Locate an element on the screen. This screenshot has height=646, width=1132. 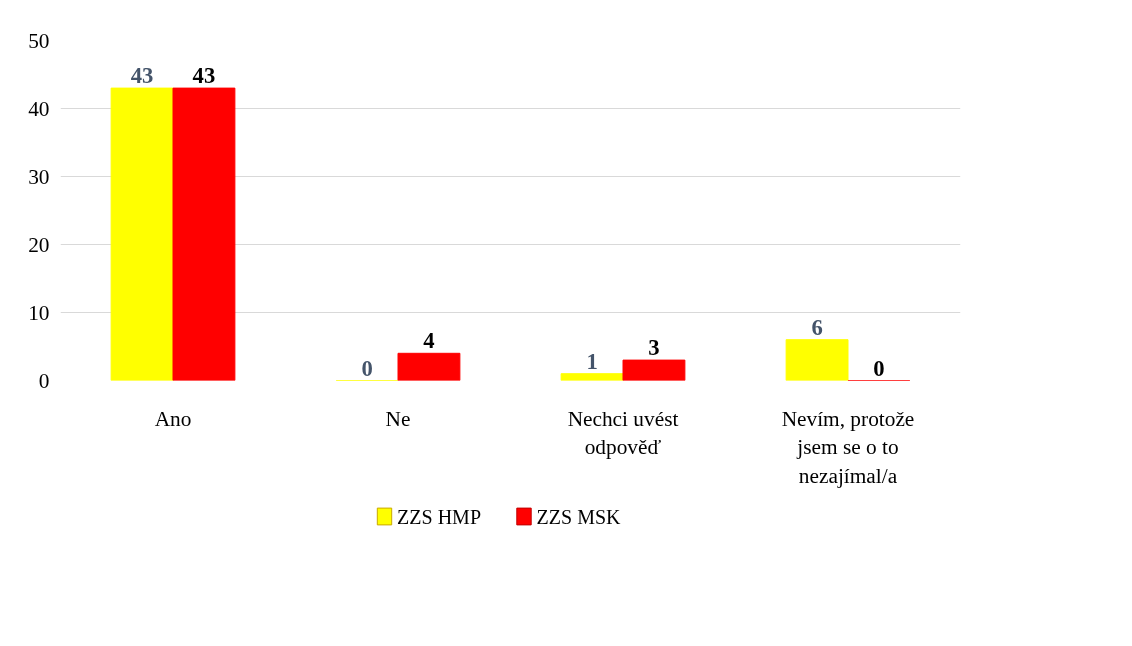
data-label: 4 is located at coordinates (429, 341).